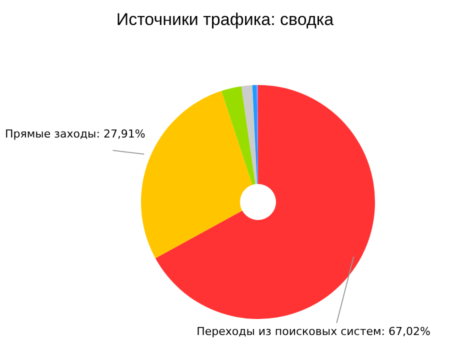 This screenshot has height=347, width=450. I want to click on slice-label: Прямые заходы: 27,91%, so click(75, 133).